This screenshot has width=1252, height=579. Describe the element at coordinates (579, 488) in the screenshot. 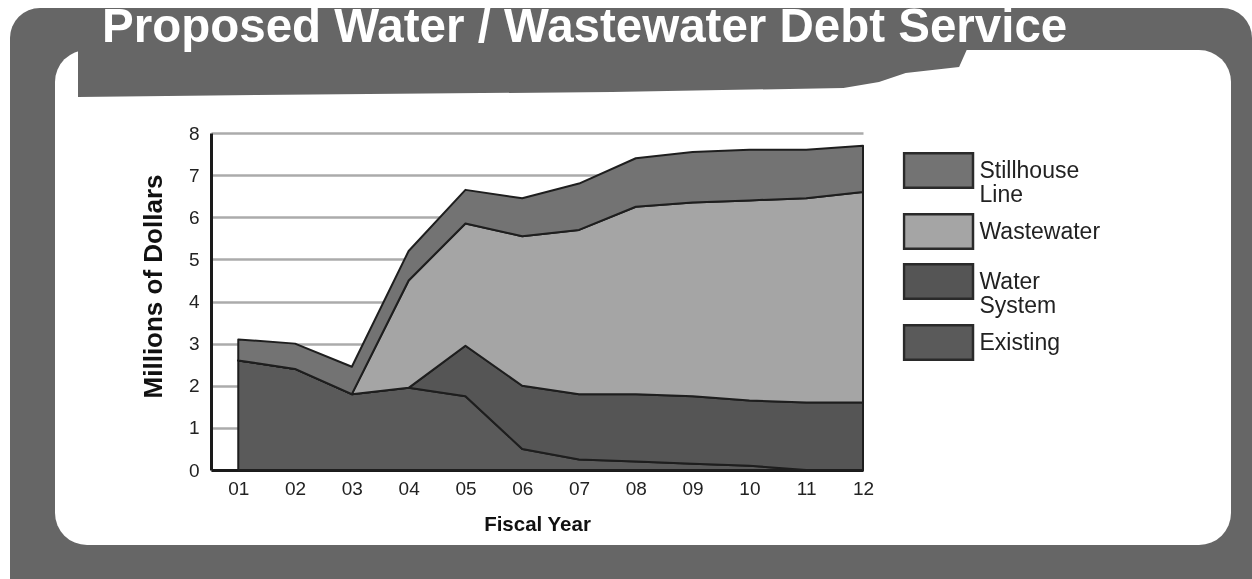

I see `x-tick-label: 07` at that location.